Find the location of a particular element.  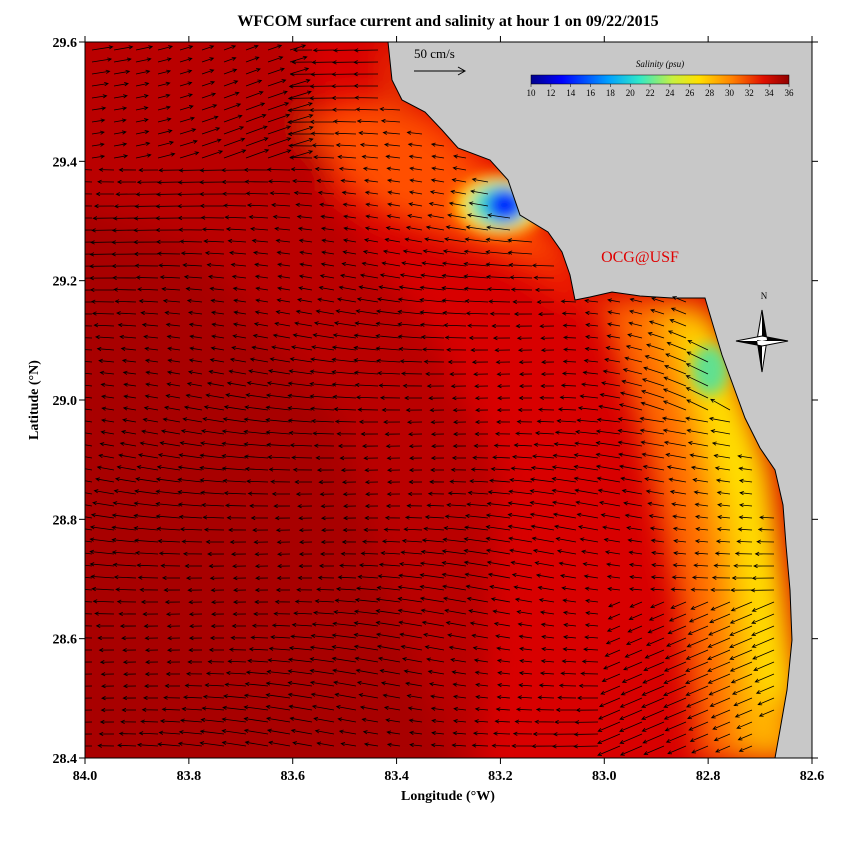

y-tick-label: 28.6 is located at coordinates (65, 640).